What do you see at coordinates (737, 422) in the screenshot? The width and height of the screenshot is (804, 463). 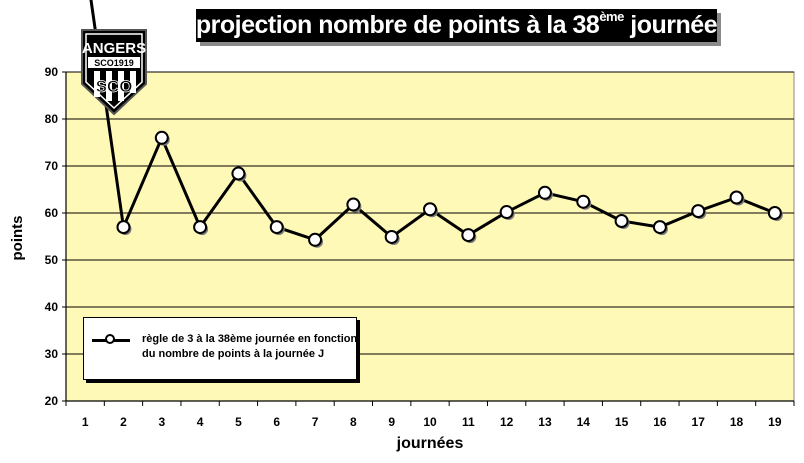 I see `x-tick-label-18: 18` at bounding box center [737, 422].